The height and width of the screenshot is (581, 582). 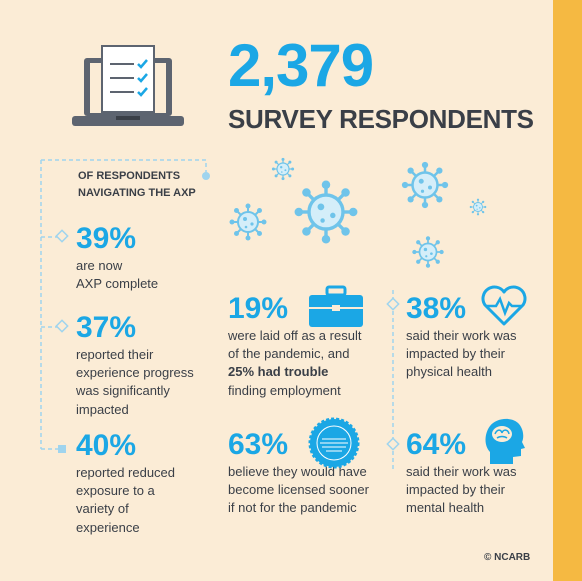 What do you see at coordinates (445, 508) in the screenshot?
I see `stat-text-line: mental health` at bounding box center [445, 508].